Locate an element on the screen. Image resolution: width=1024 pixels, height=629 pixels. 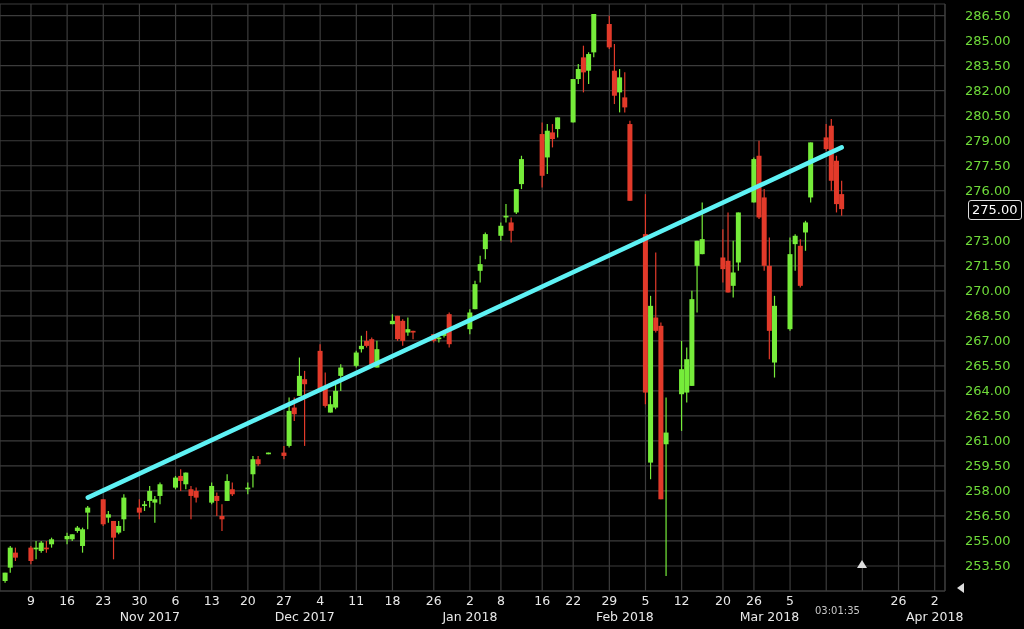
y-tick-label: 255.00 is located at coordinates (988, 541).